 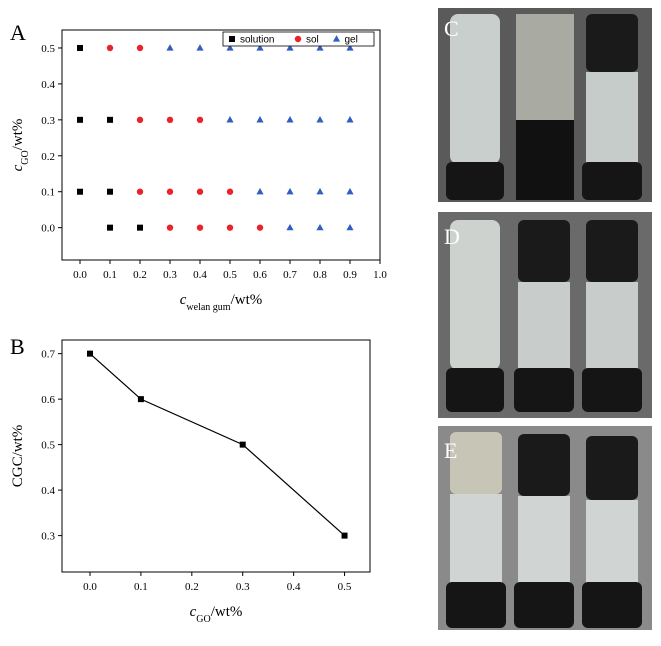 I want to click on x-tick-label: 0.7, so click(x=290, y=275).